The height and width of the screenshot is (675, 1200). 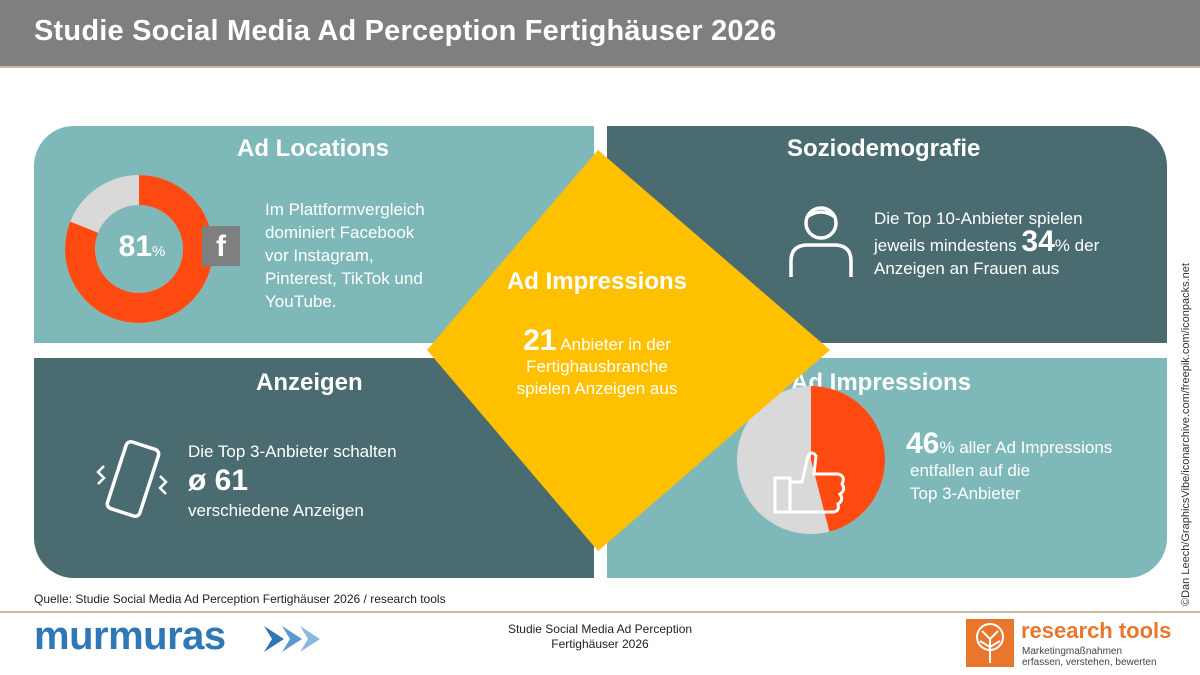 What do you see at coordinates (292, 639) in the screenshot?
I see `murmuras-arrow-icon` at bounding box center [292, 639].